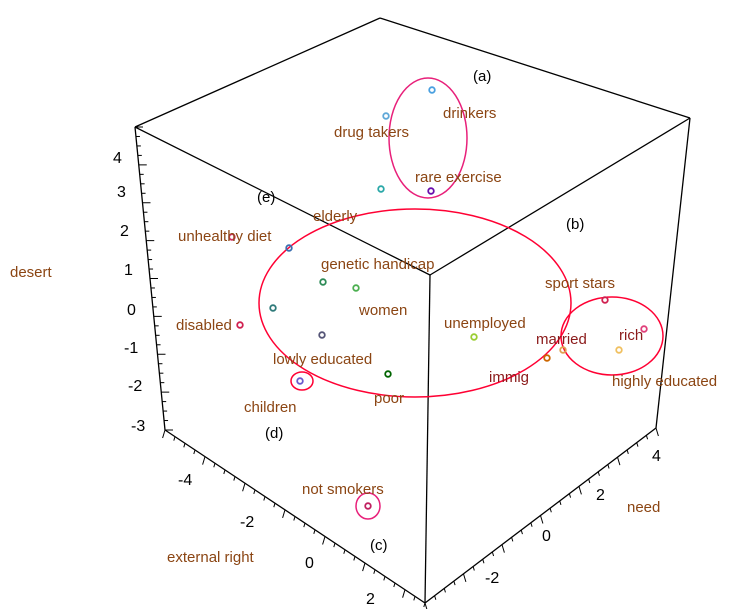 This screenshot has height=609, width=741. What do you see at coordinates (247, 522) in the screenshot?
I see `x-tick-label: -2` at bounding box center [247, 522].